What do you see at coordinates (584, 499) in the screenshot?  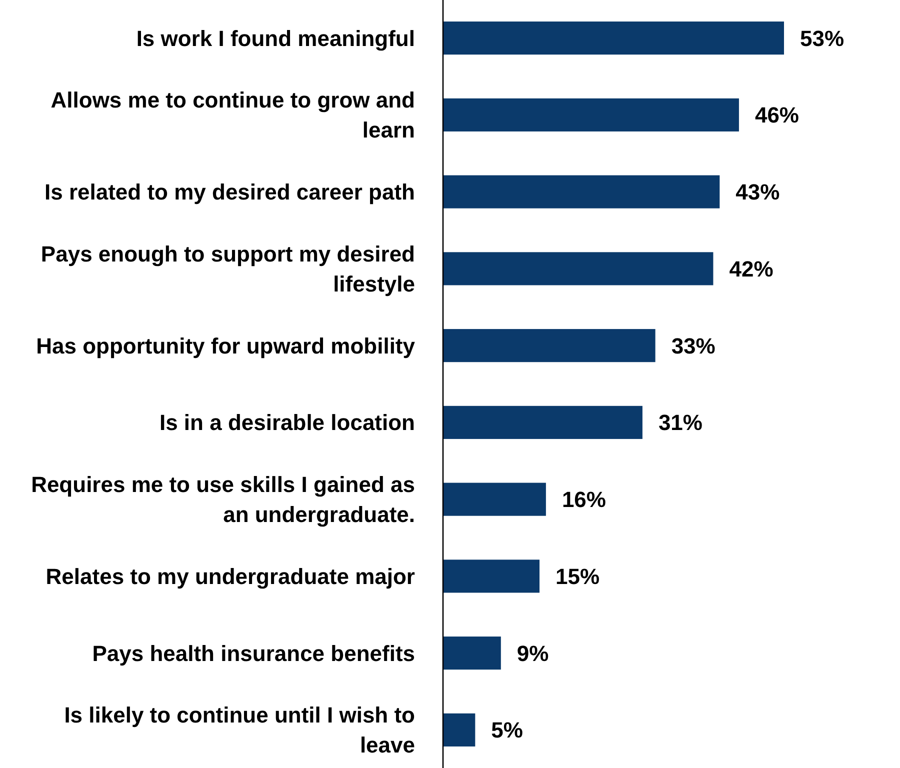 I see `data-label: 16%` at bounding box center [584, 499].